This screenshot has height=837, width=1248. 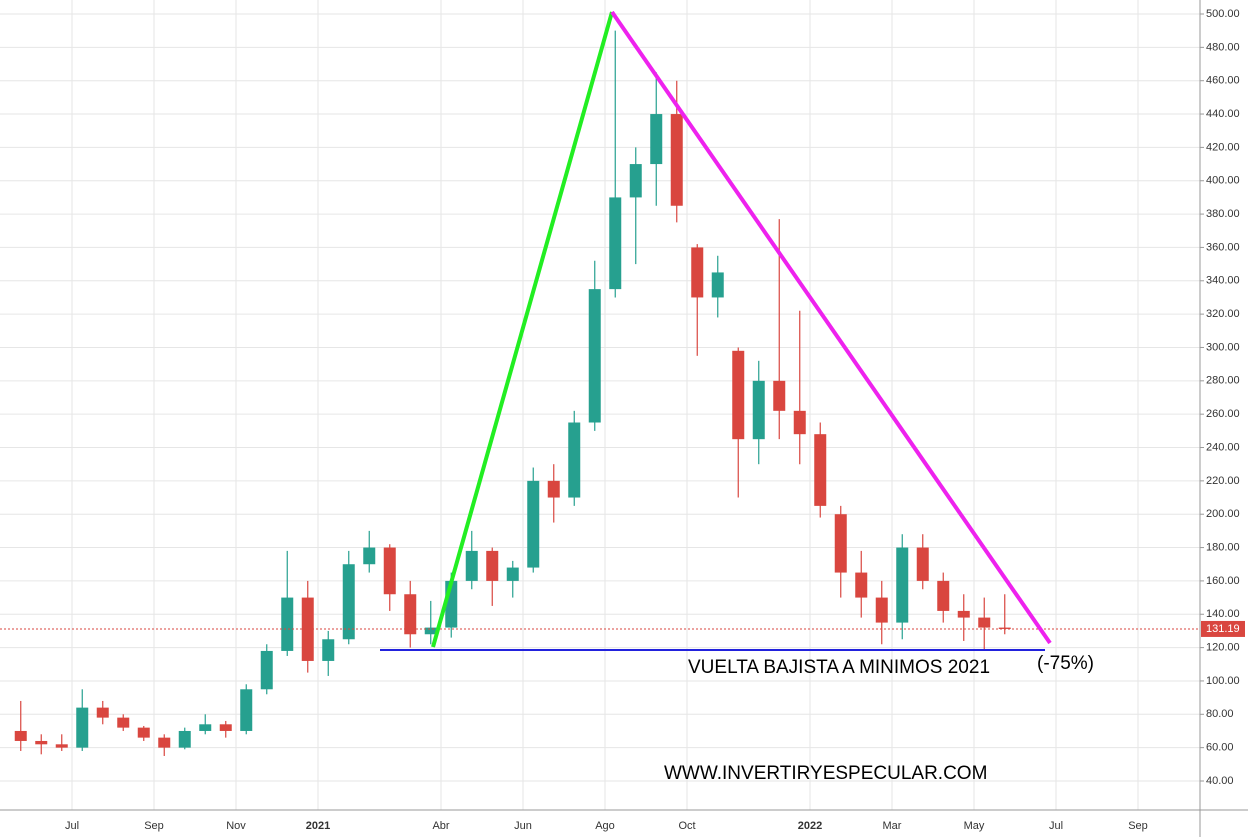 I want to click on x-tick-label: Ago, so click(x=605, y=826).